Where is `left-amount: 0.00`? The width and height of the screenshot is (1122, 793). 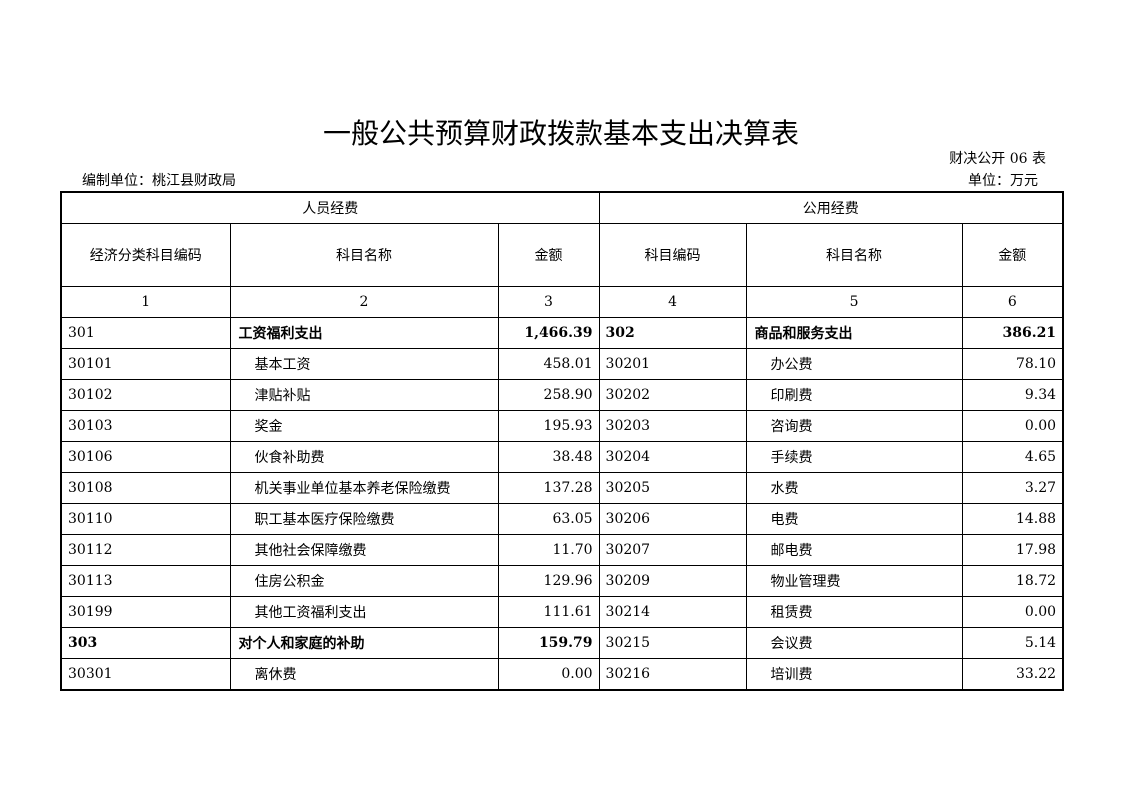
left-amount: 0.00 is located at coordinates (548, 674).